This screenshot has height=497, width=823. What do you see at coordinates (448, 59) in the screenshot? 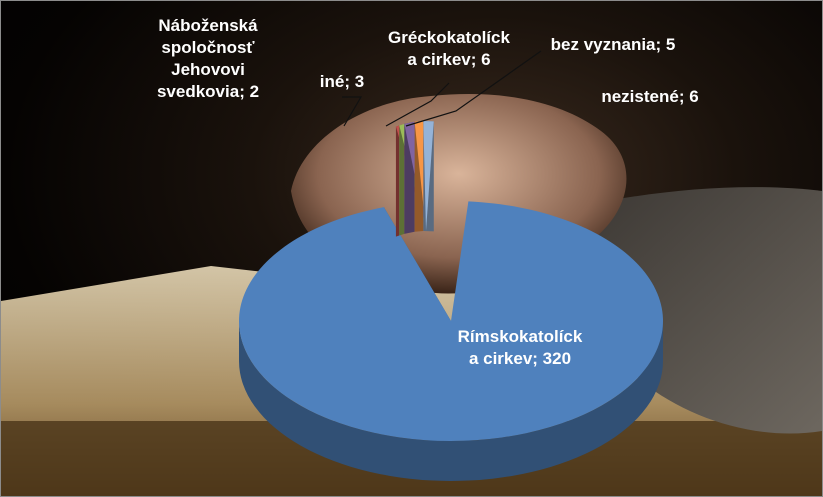
I see `data-label-line: a cirkev; 6` at bounding box center [448, 59].